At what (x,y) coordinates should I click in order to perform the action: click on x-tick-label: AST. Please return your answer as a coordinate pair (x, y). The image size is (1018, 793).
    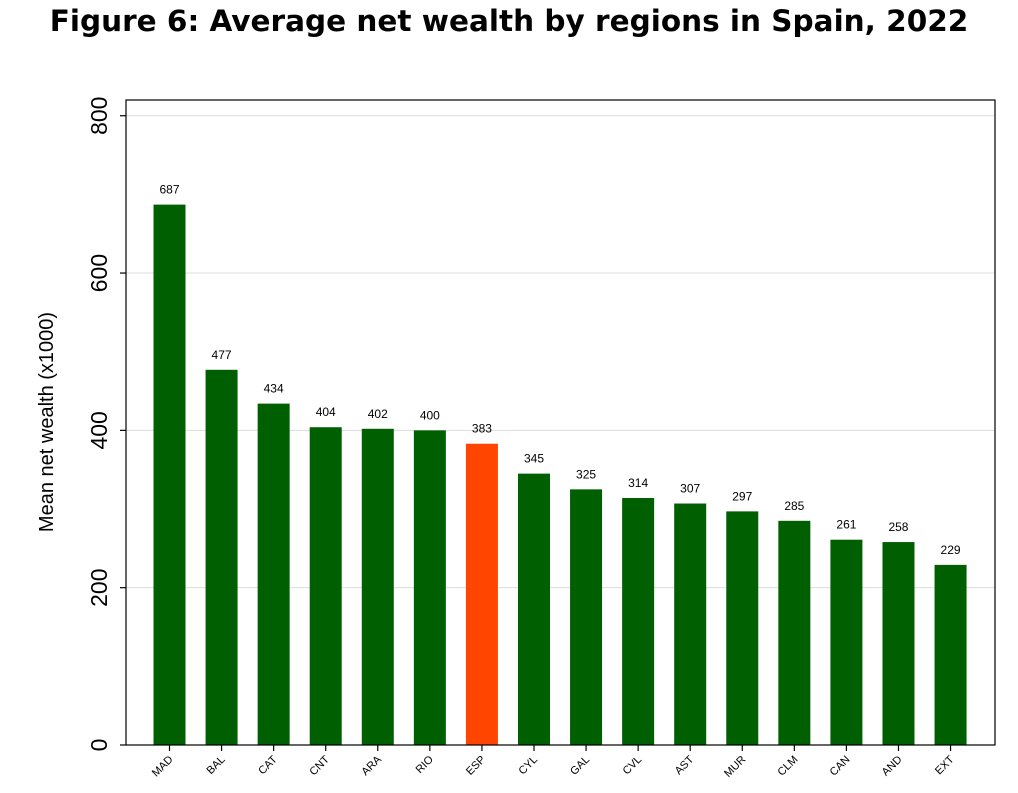
    Looking at the image, I should click on (685, 765).